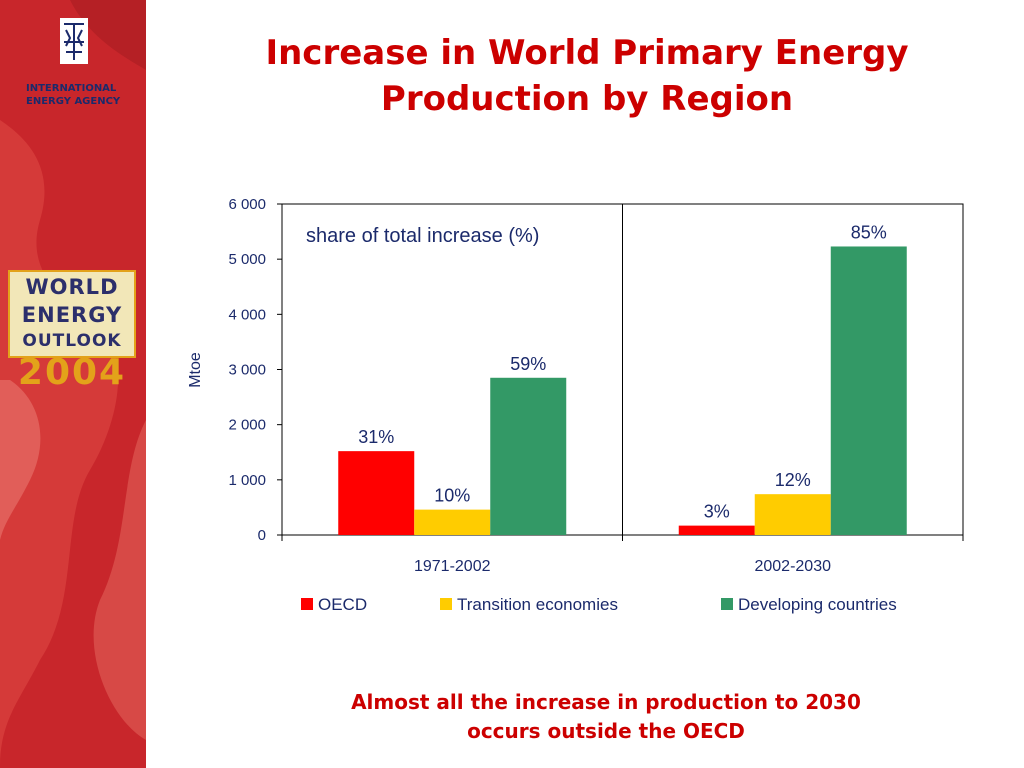 Image resolution: width=1024 pixels, height=768 pixels. I want to click on bar-data-label: 3%, so click(717, 512).